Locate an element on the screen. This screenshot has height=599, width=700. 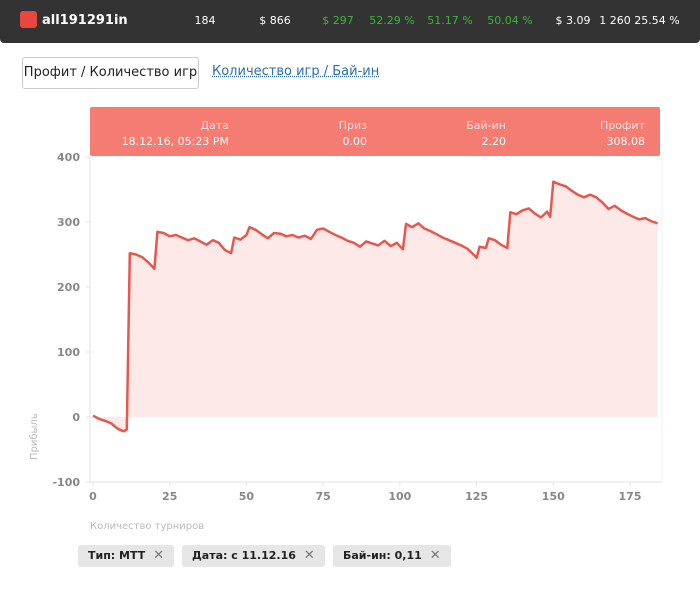
tooltip-label: Профит is located at coordinates (622, 125).